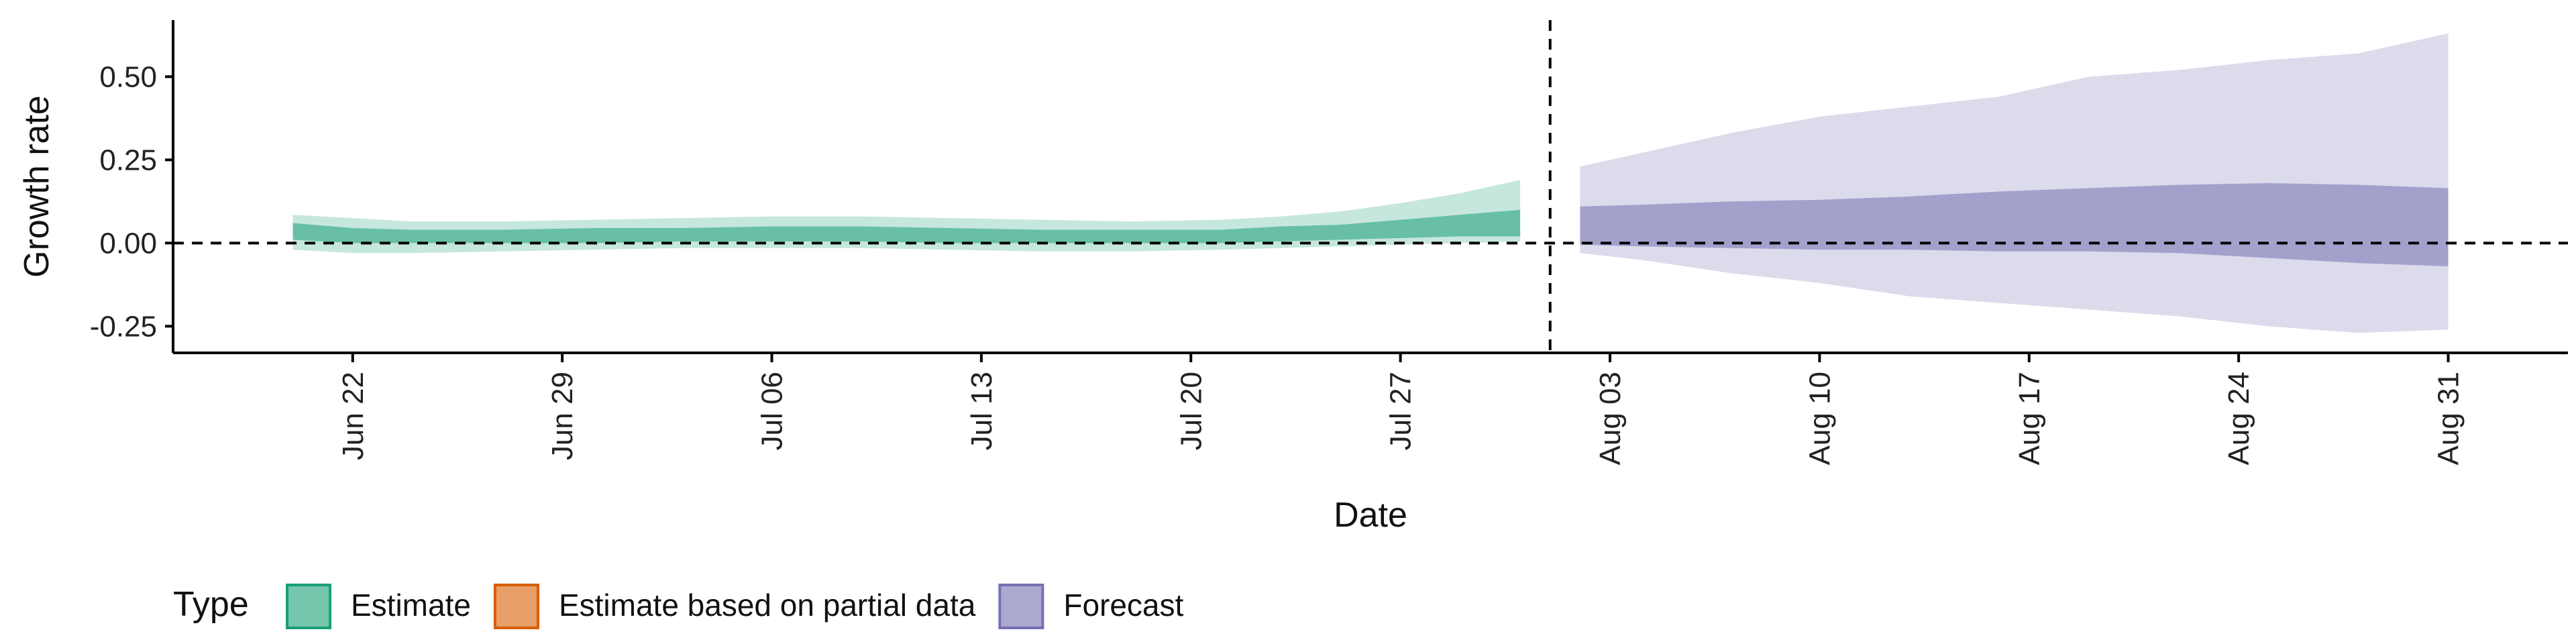 The height and width of the screenshot is (644, 2576). What do you see at coordinates (308, 606) in the screenshot?
I see `legend-key-estimate` at bounding box center [308, 606].